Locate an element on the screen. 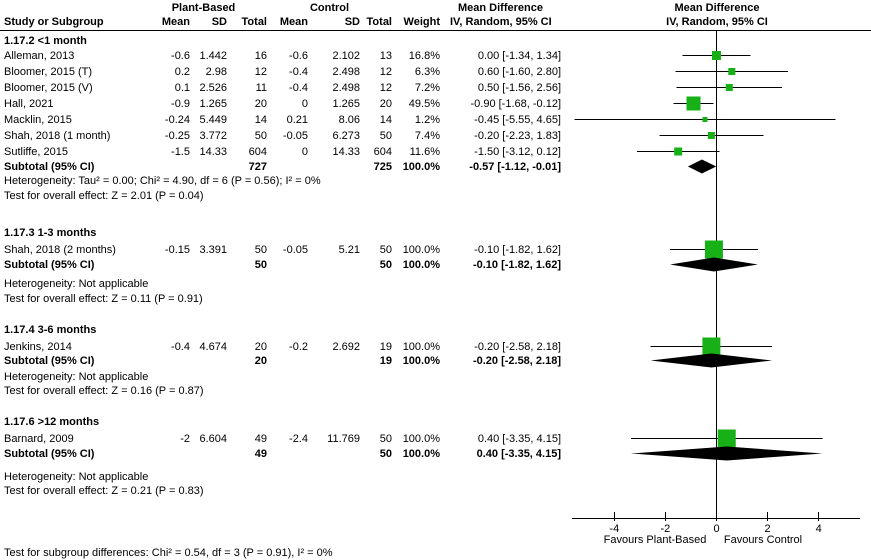  plant-total: 49 is located at coordinates (260, 454).